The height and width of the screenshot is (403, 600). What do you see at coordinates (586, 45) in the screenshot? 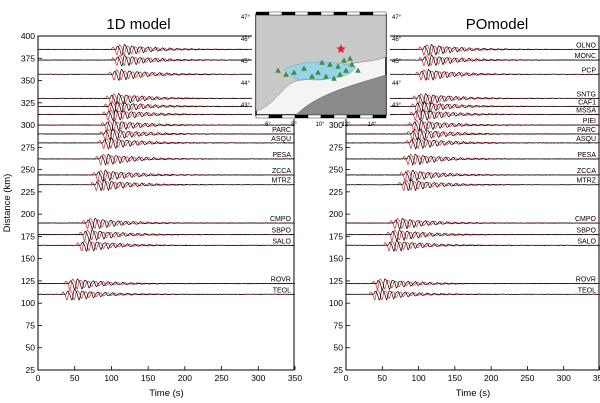
I see `station-label: OLNO` at bounding box center [586, 45].